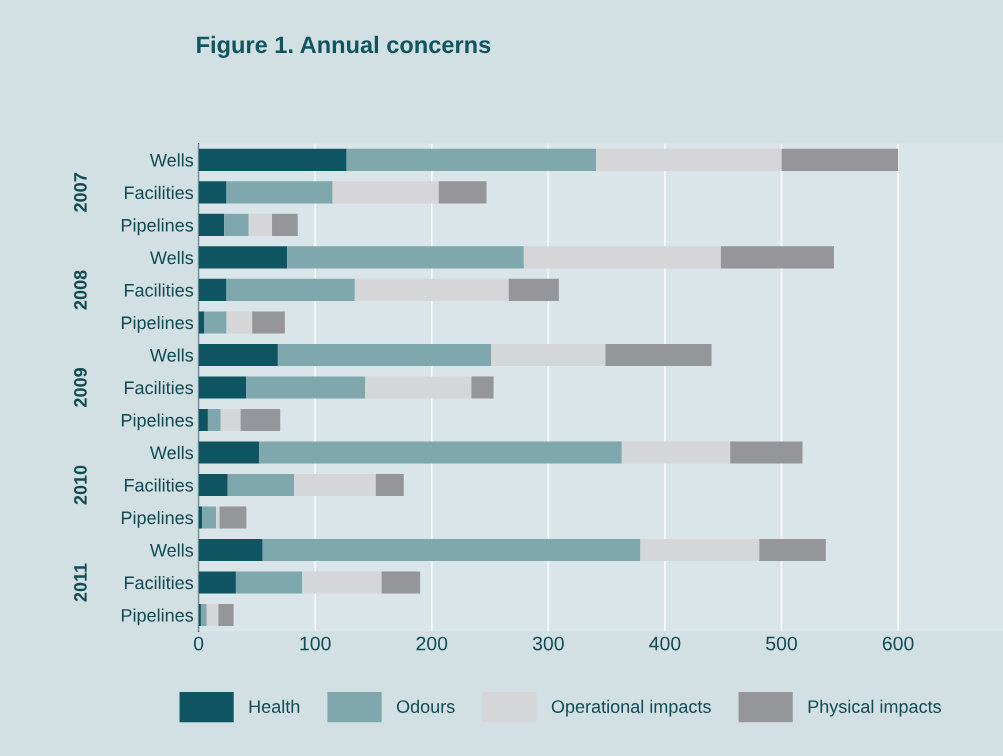 The height and width of the screenshot is (756, 1003). Describe the element at coordinates (432, 643) in the screenshot. I see `x-tick-label: 200` at that location.